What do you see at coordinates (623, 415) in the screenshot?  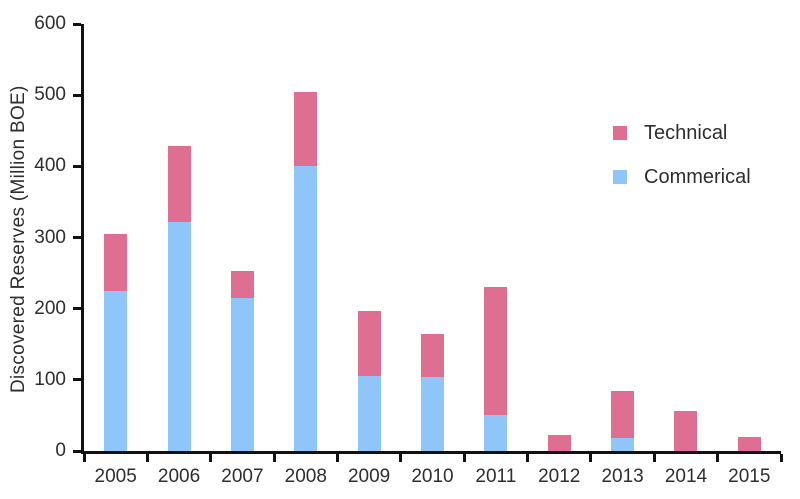 I see `bar-2013-technical` at bounding box center [623, 415].